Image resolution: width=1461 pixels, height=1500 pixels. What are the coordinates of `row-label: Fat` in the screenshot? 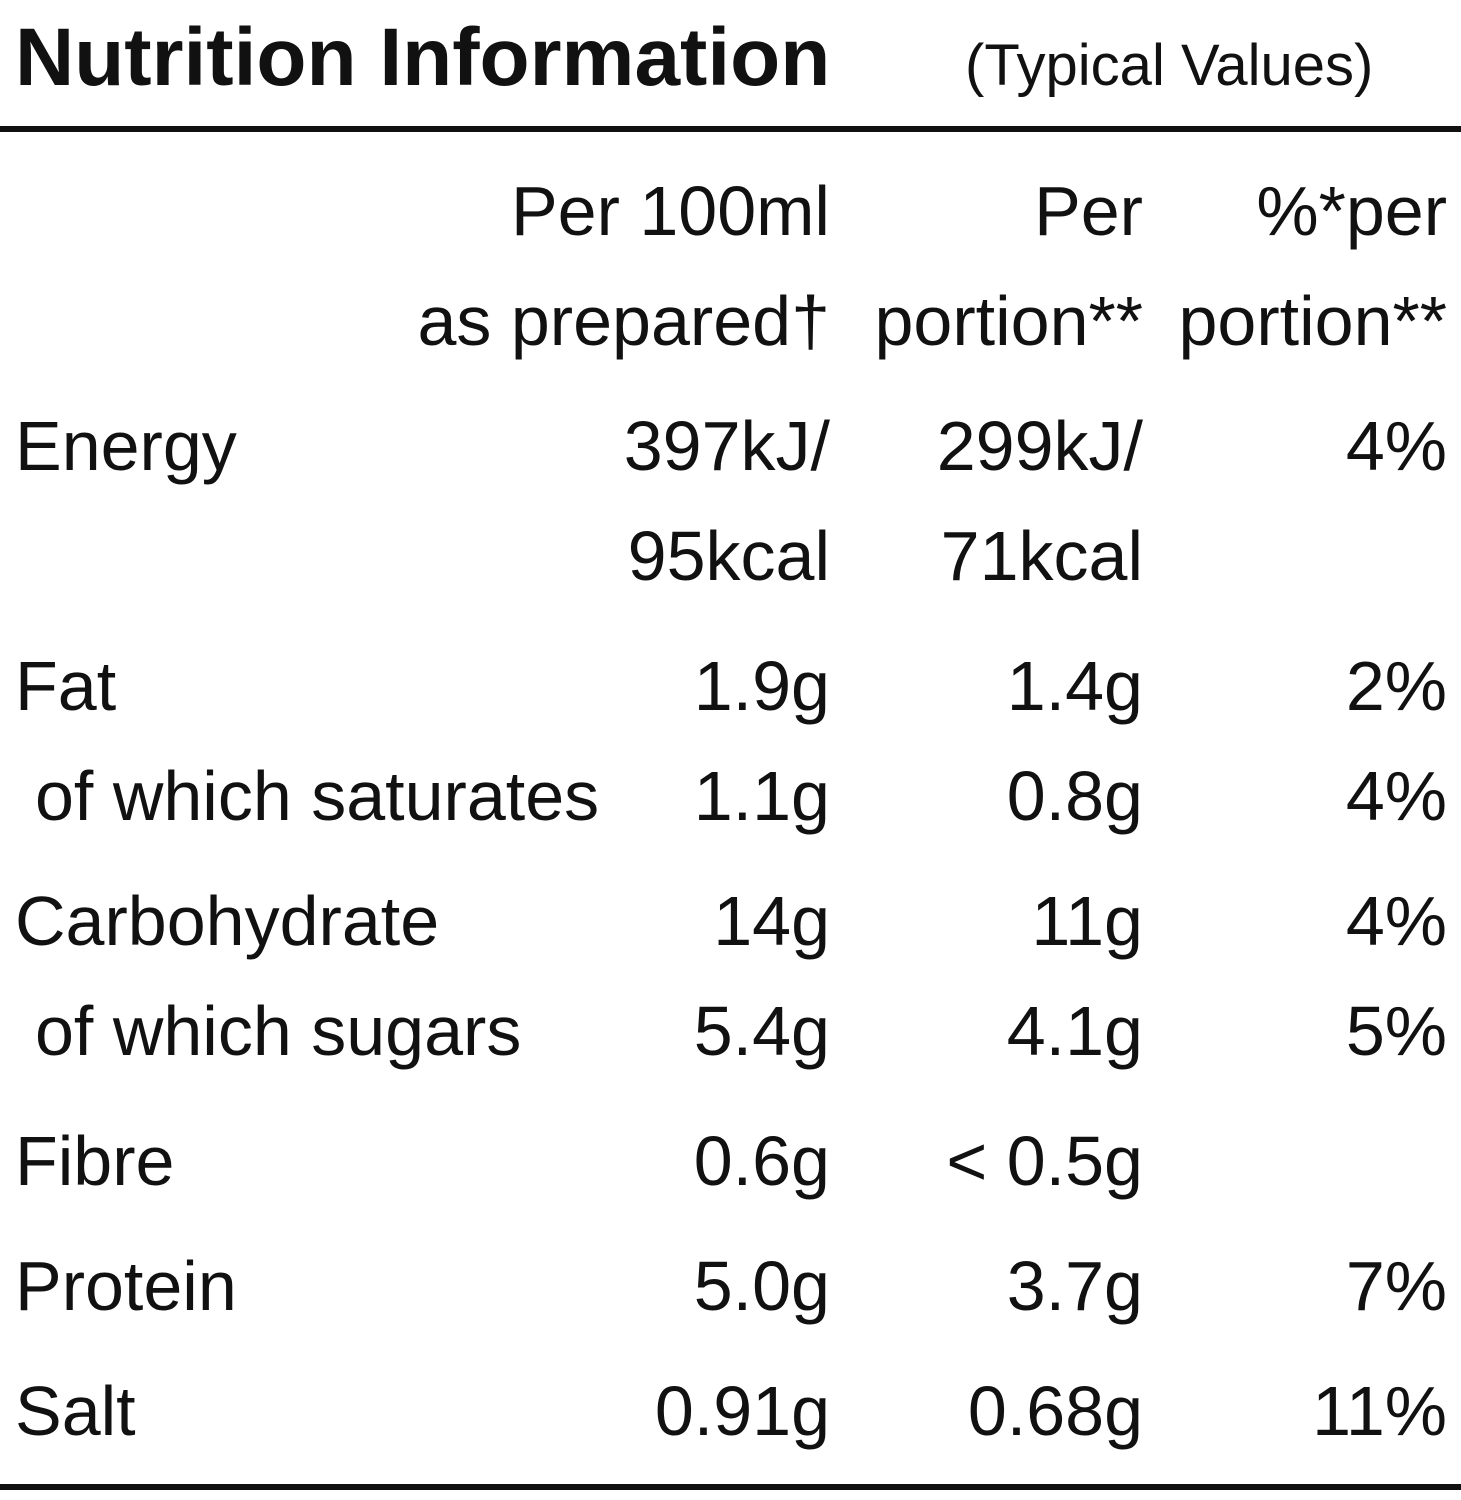 It's located at (65, 686).